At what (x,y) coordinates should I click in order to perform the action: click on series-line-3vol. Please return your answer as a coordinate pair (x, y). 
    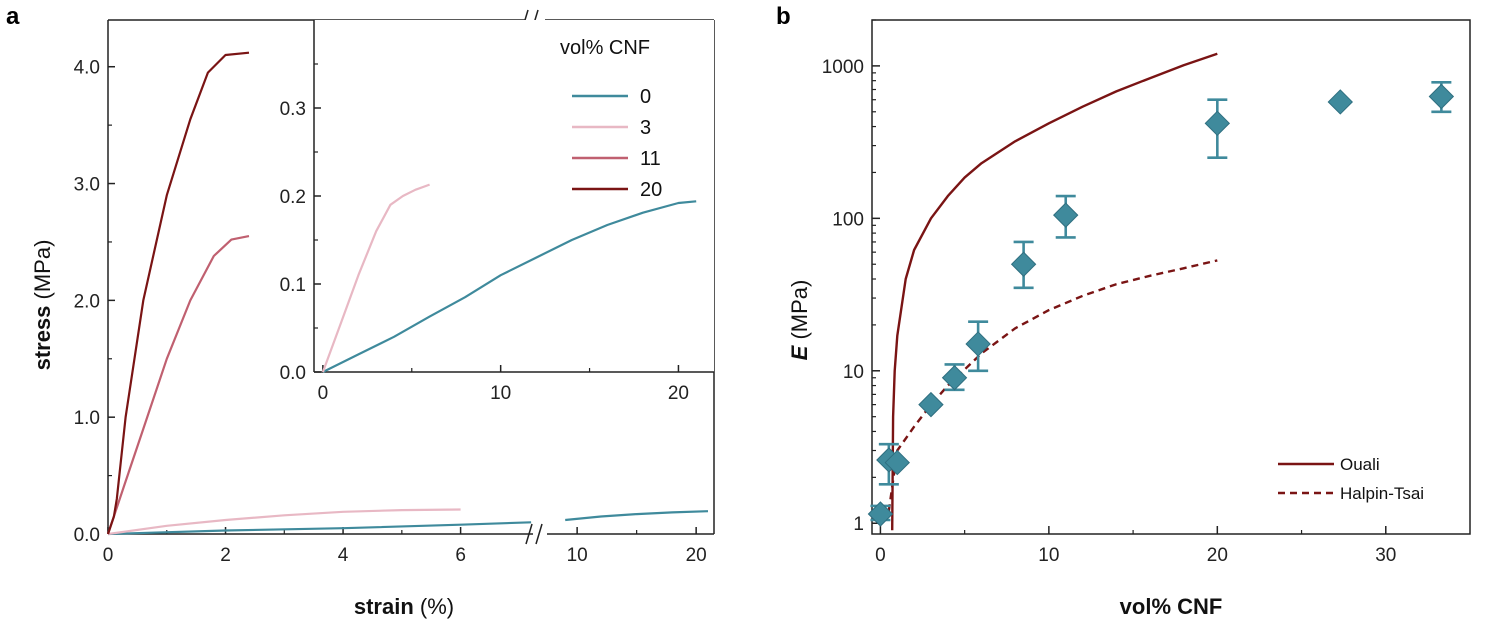
    Looking at the image, I should click on (284, 522).